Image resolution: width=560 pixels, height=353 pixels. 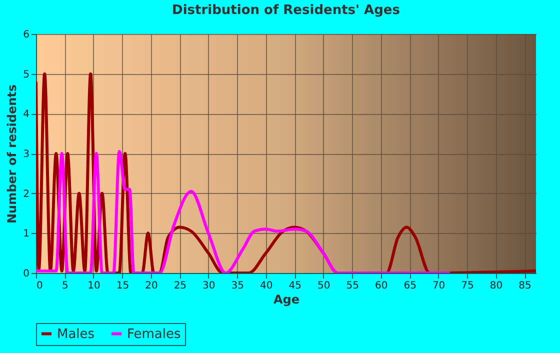 I want to click on x-tick-label: 30, so click(x=209, y=286).